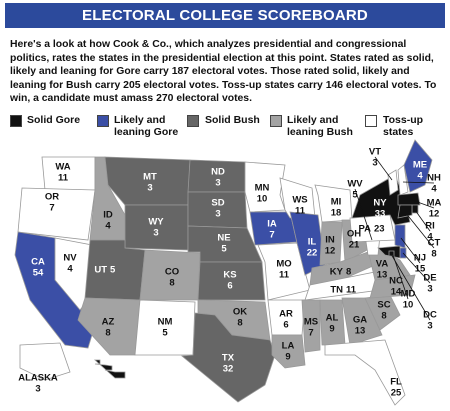  I want to click on legend-label: Likely and leaning Bush, so click(320, 126).